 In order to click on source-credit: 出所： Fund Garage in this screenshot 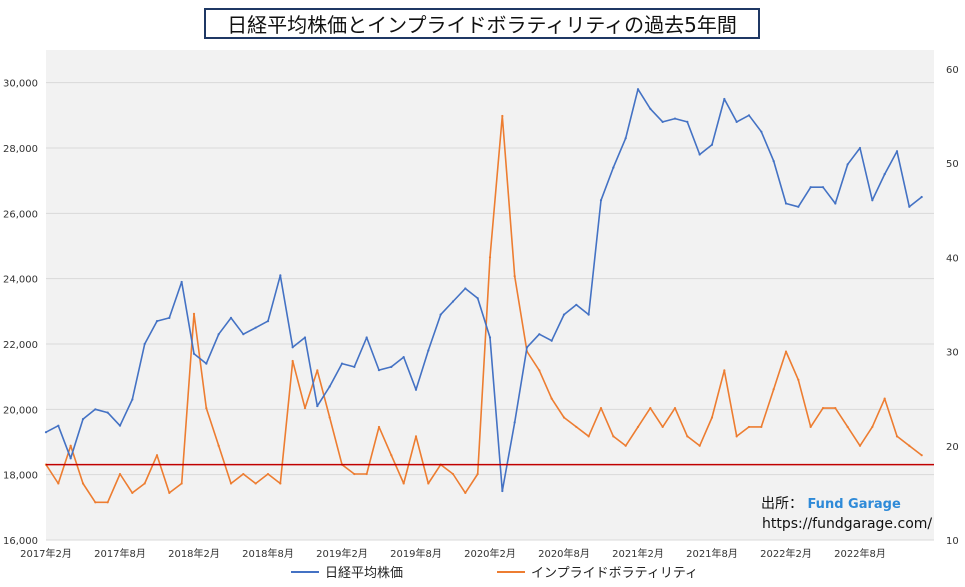, I will do `click(831, 503)`.